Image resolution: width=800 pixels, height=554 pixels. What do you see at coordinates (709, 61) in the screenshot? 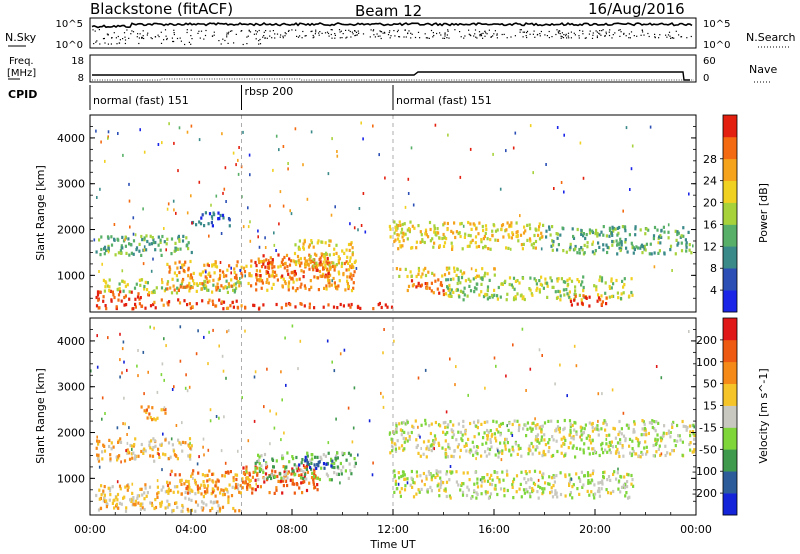
I see `nave-tick-high: 60` at bounding box center [709, 61].